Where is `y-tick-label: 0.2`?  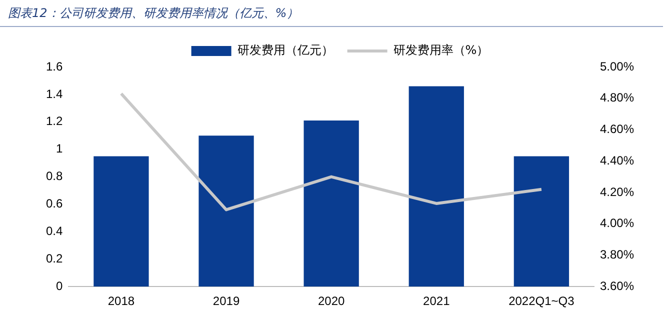 y-tick-label: 0.2 is located at coordinates (54, 258).